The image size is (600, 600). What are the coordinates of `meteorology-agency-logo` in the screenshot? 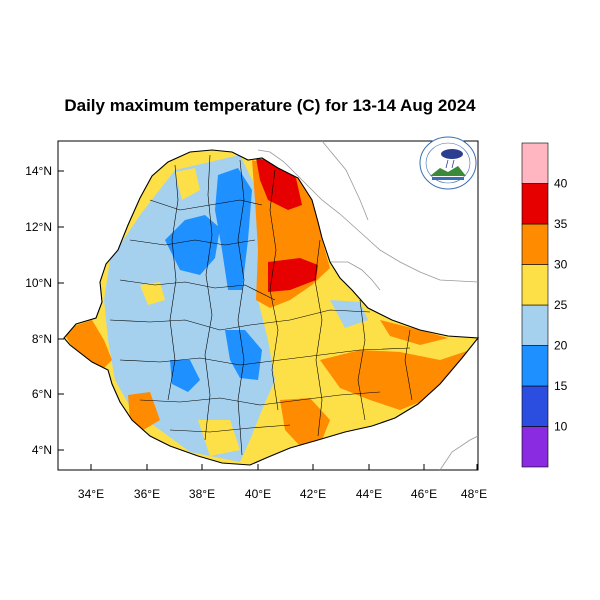 It's located at (448, 163).